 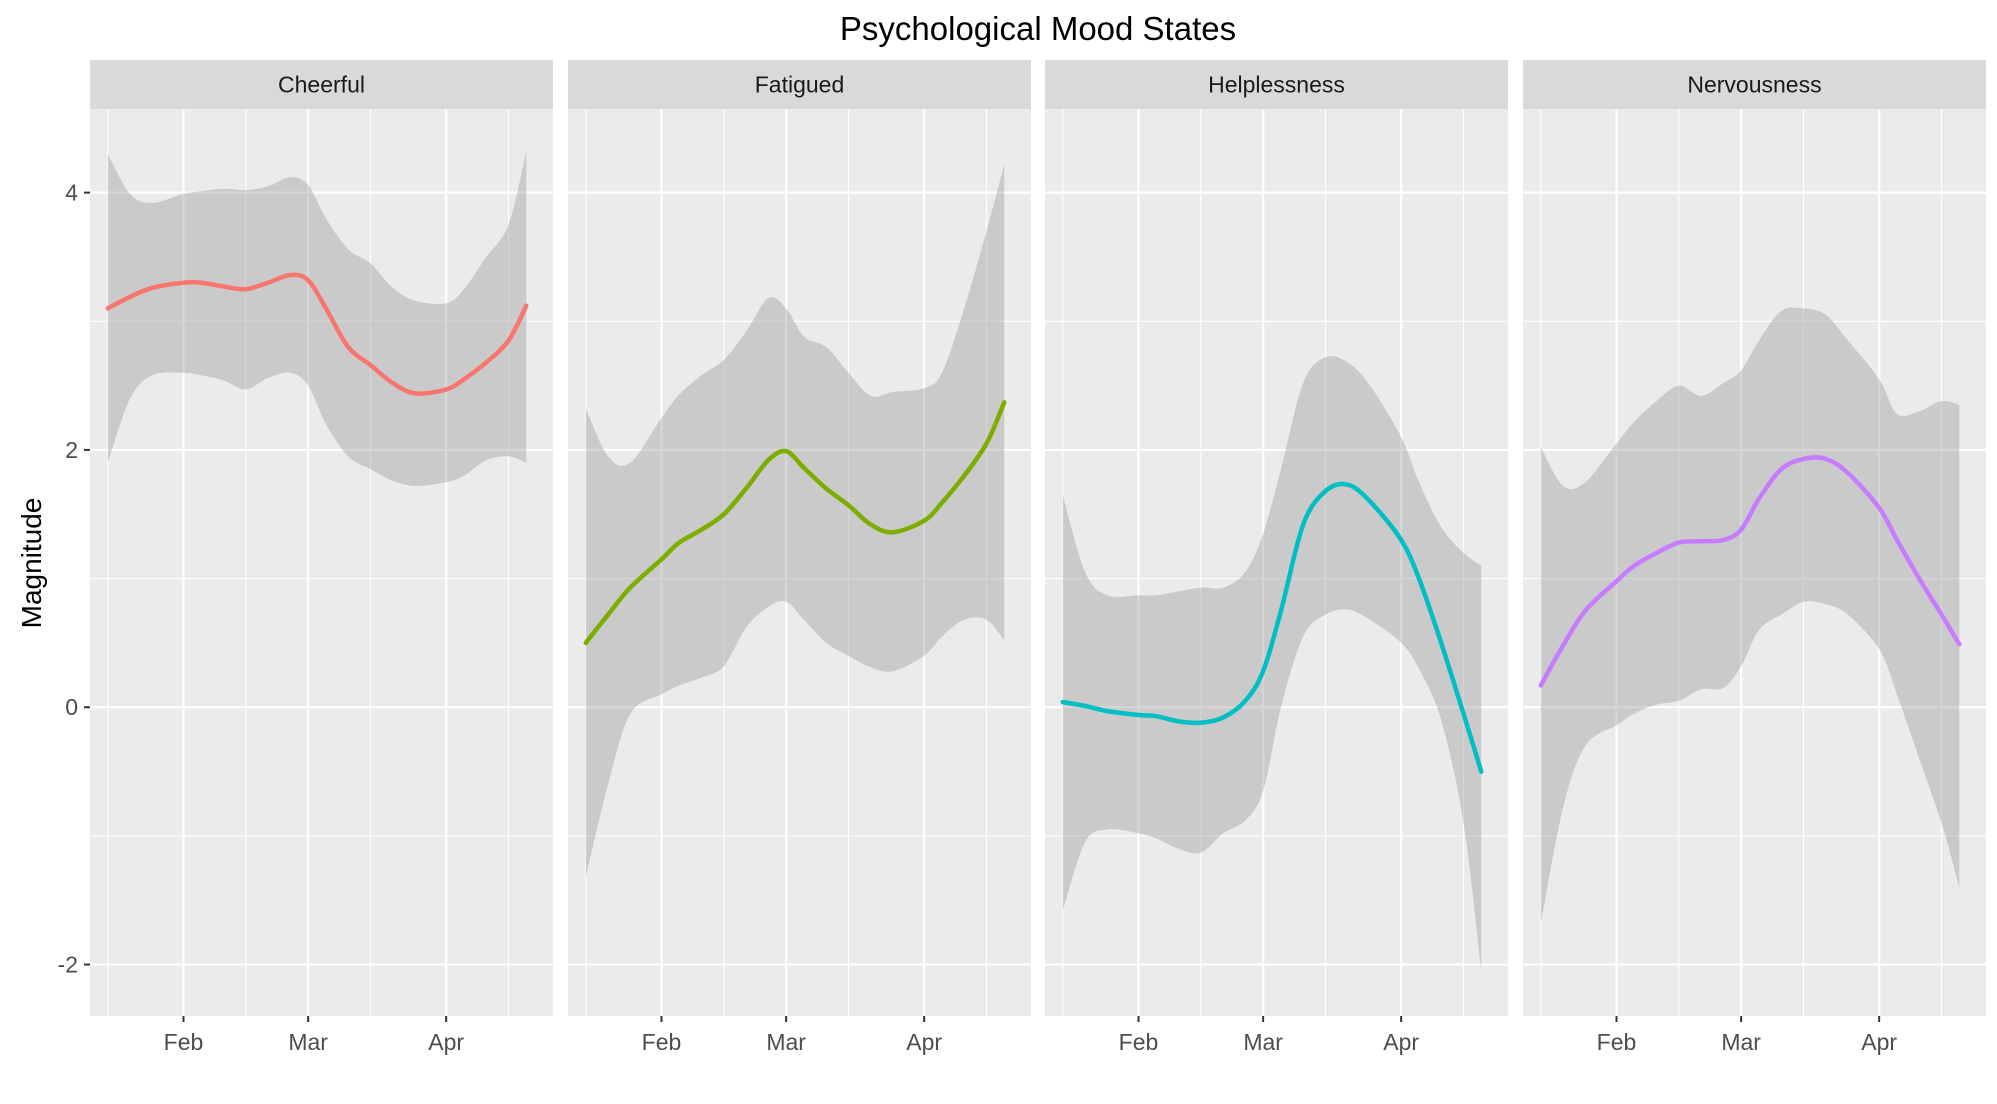 I want to click on series-line-fatigued, so click(x=795, y=523).